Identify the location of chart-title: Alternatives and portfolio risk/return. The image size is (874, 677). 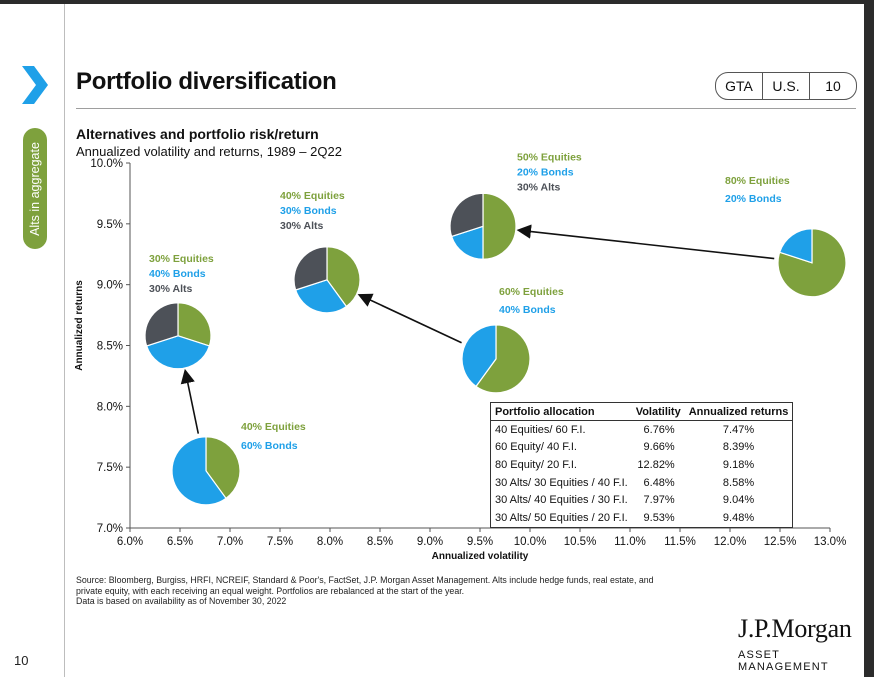
(197, 134).